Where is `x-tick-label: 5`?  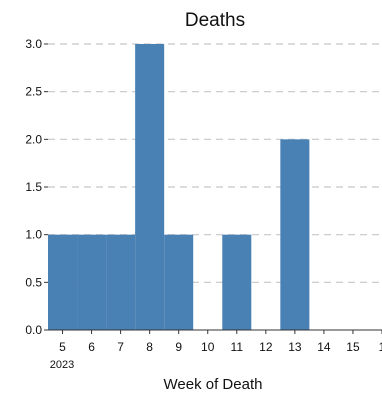 x-tick-label: 5 is located at coordinates (62, 347).